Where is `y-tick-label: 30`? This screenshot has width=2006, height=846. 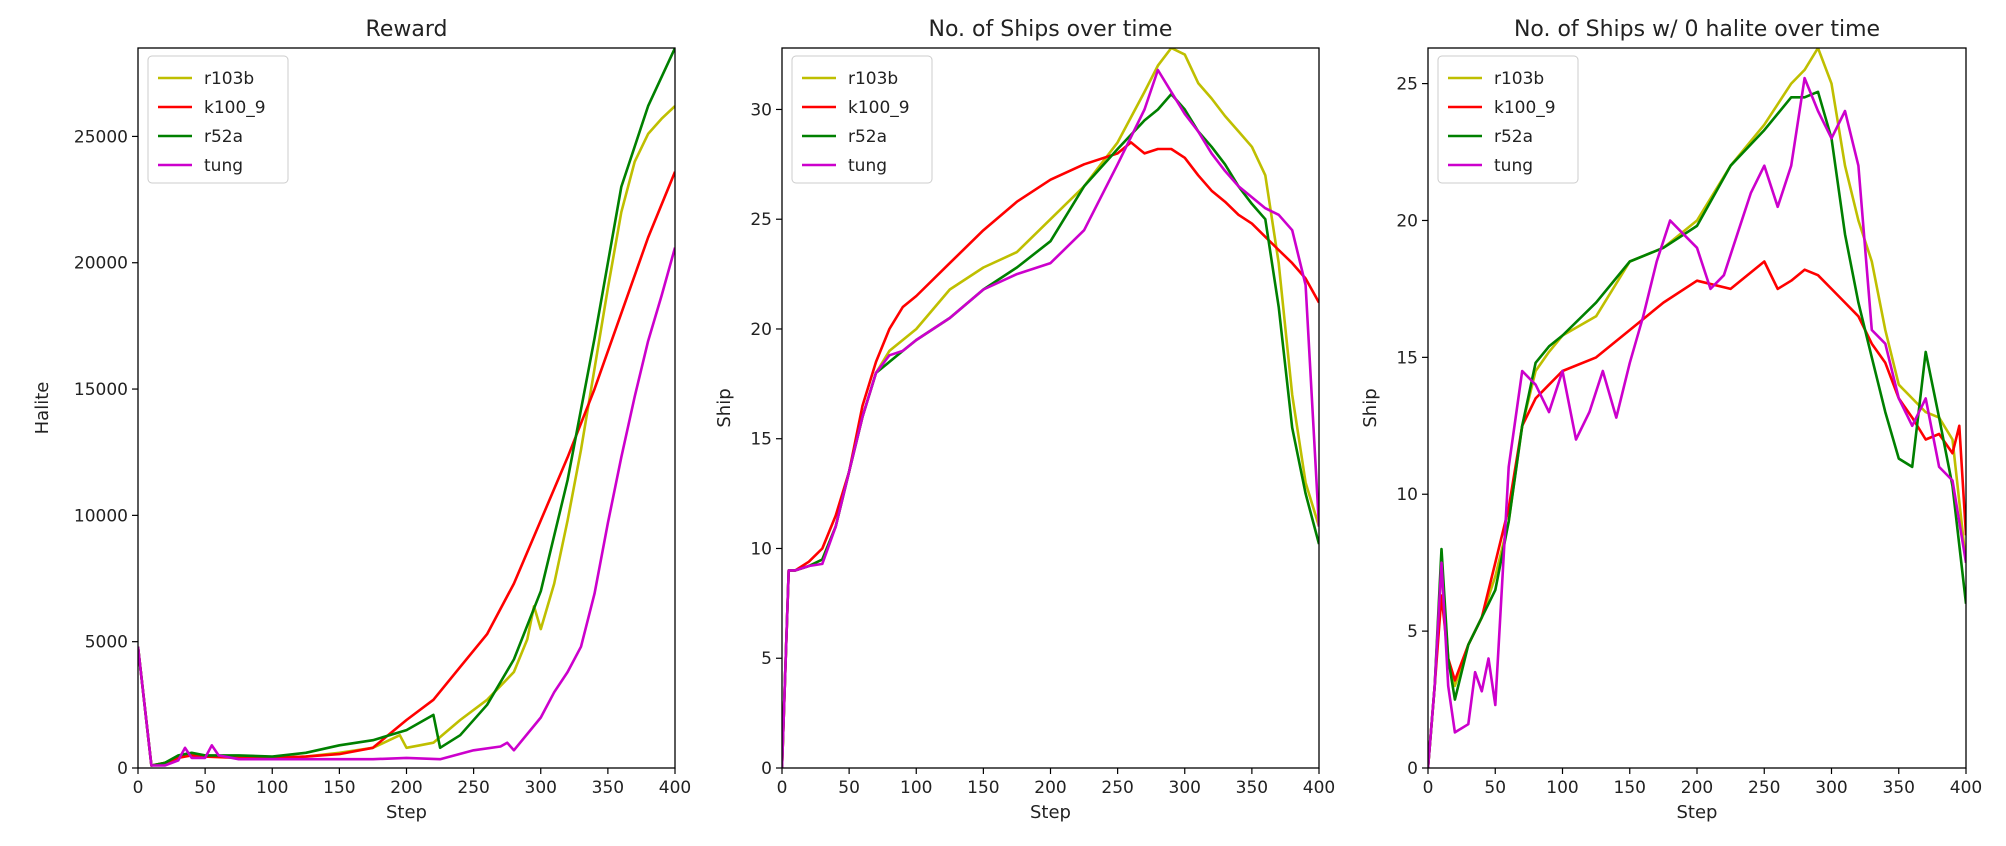
y-tick-label: 30 is located at coordinates (761, 110).